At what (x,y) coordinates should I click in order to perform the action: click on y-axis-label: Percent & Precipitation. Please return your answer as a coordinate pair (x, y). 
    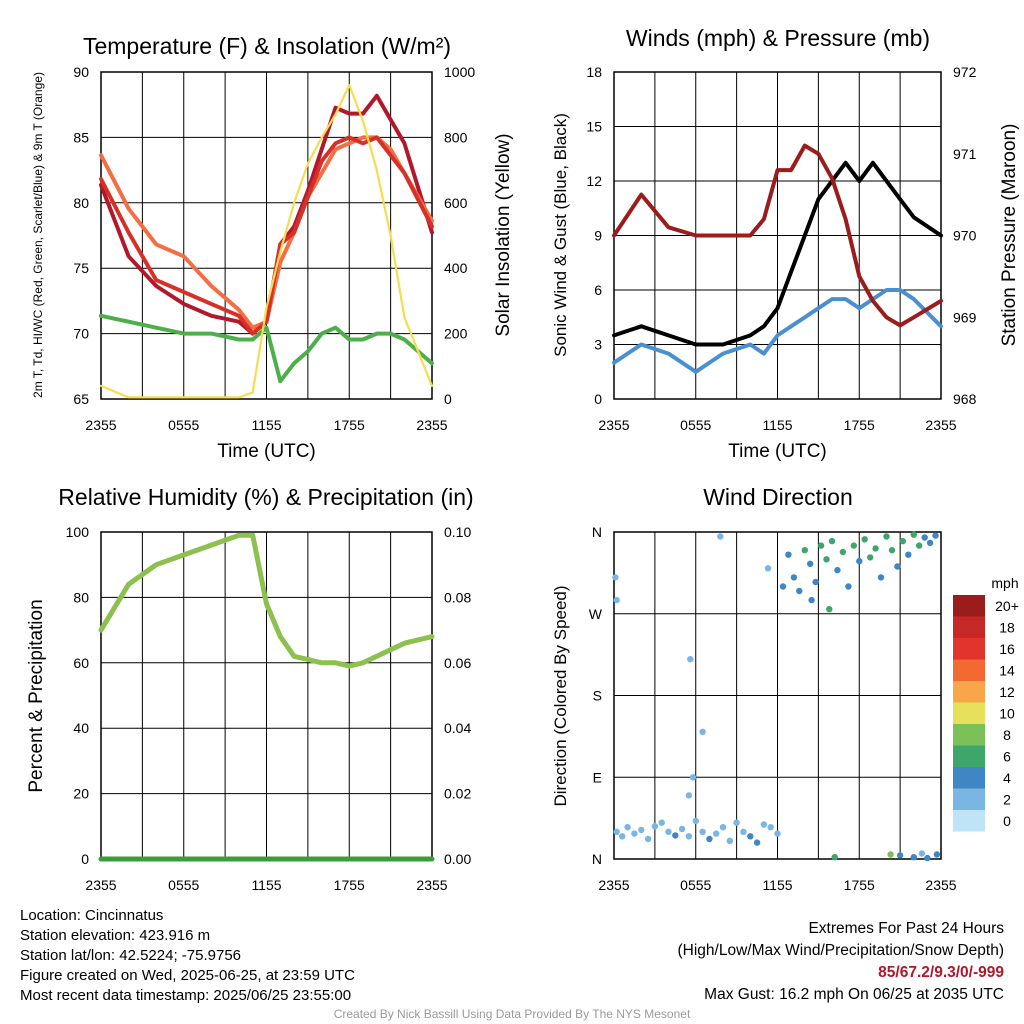
    Looking at the image, I should click on (36, 695).